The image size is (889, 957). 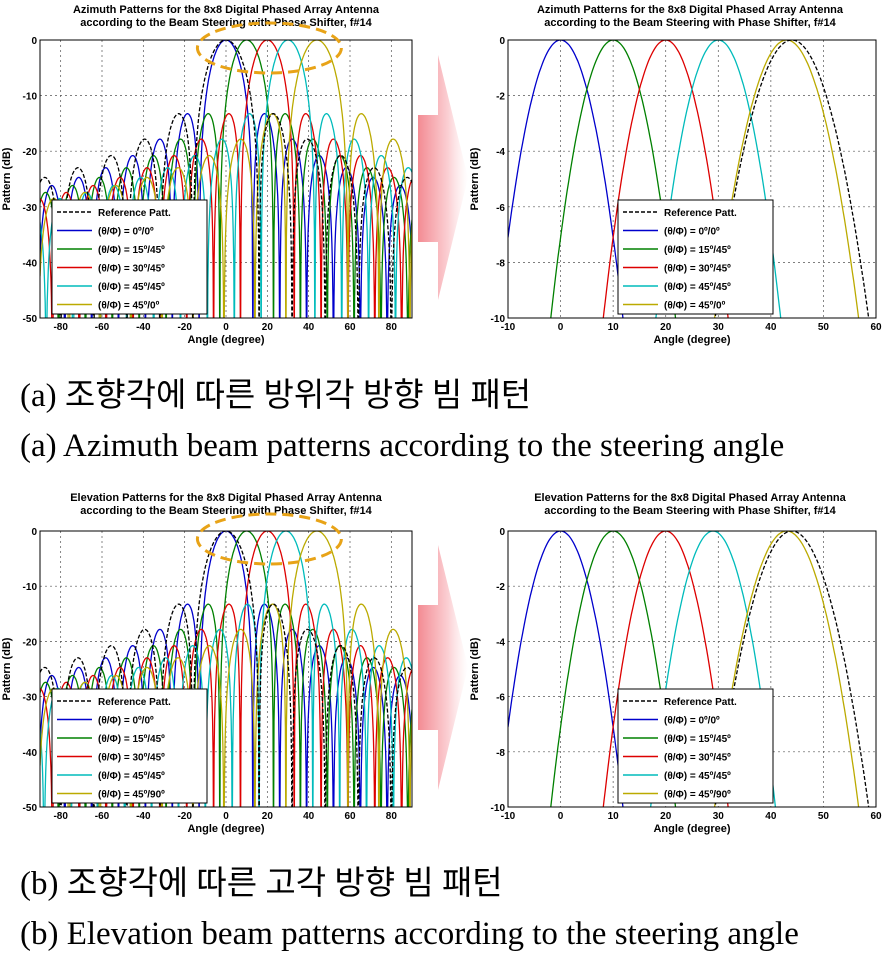 What do you see at coordinates (276, 396) in the screenshot?
I see `caption-a-korean: (a) 조향각에 따른 방위각 방향 빔 패턴` at bounding box center [276, 396].